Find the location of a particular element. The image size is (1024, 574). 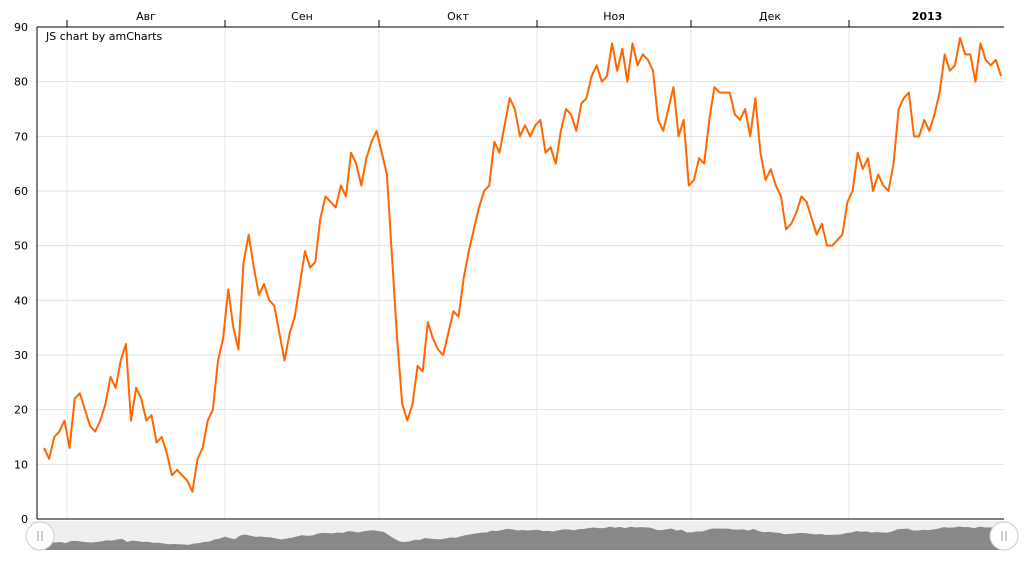

y-tick-label: 80 is located at coordinates (21, 82).